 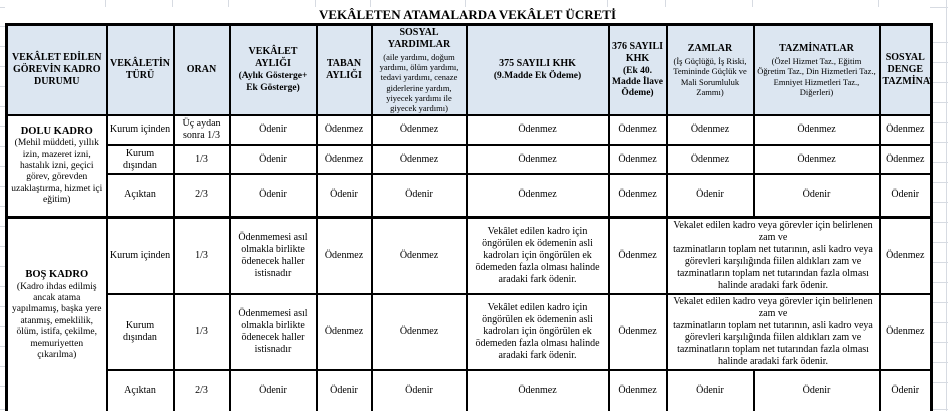 I want to click on col-header-sosyal-denge: SOSYAL DENGE TAZMİNATI, so click(x=905, y=70).